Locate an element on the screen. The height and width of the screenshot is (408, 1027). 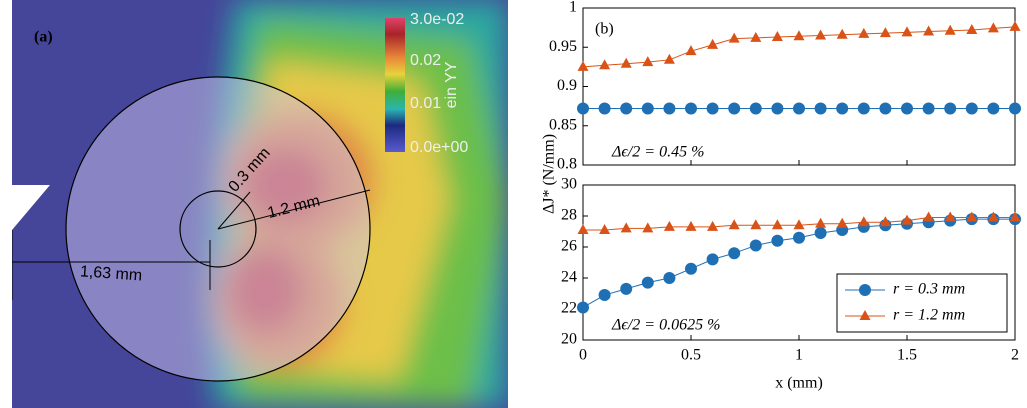
y-tick-label: 0.85 is located at coordinates (563, 124).